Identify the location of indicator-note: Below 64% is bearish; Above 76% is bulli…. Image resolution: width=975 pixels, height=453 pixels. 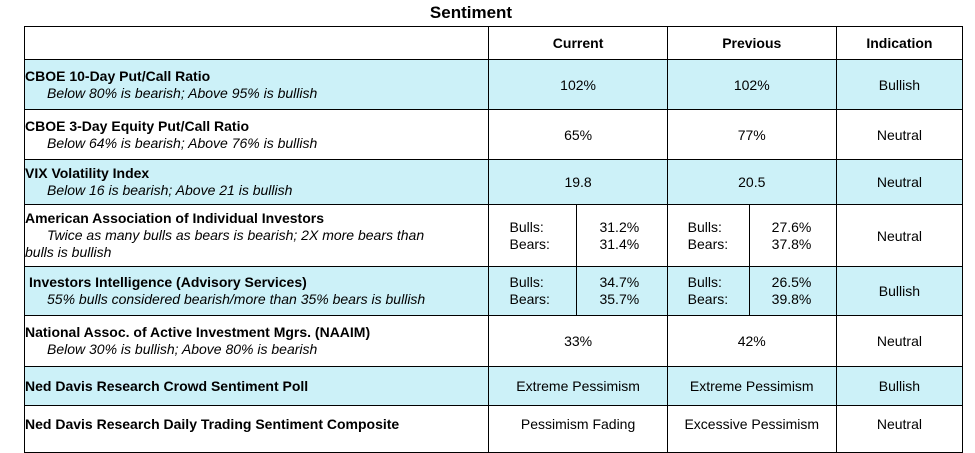
(182, 142).